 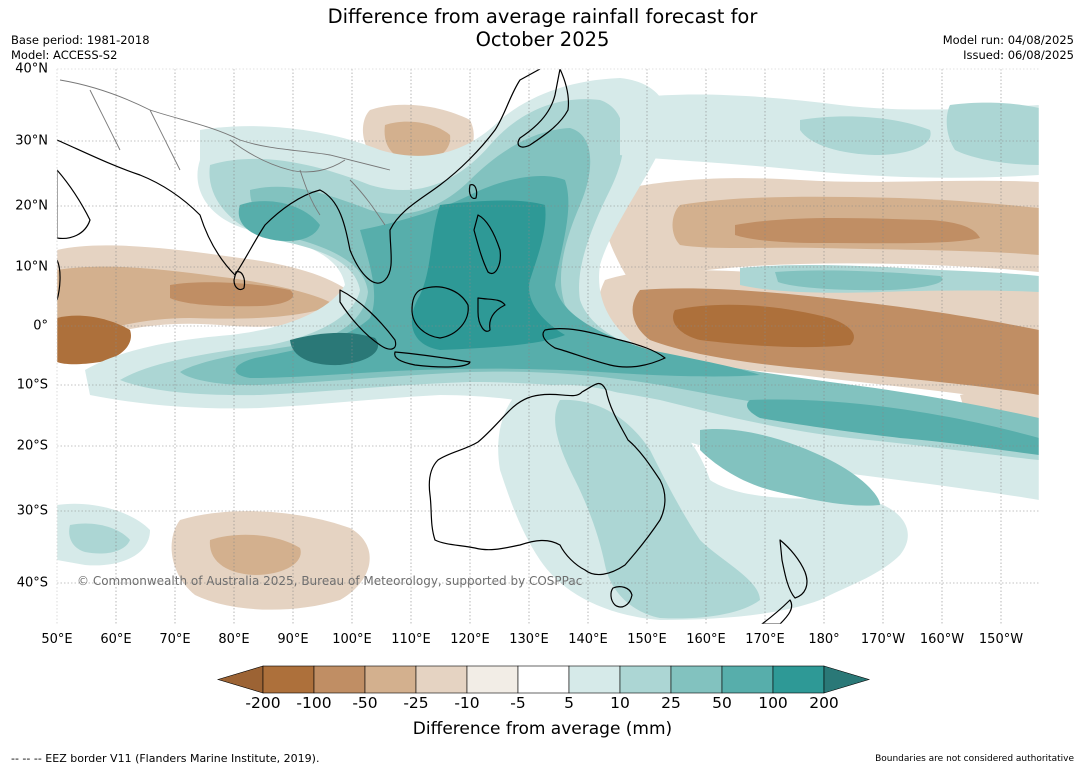 What do you see at coordinates (365, 703) in the screenshot?
I see `colorbar-tick: -50` at bounding box center [365, 703].